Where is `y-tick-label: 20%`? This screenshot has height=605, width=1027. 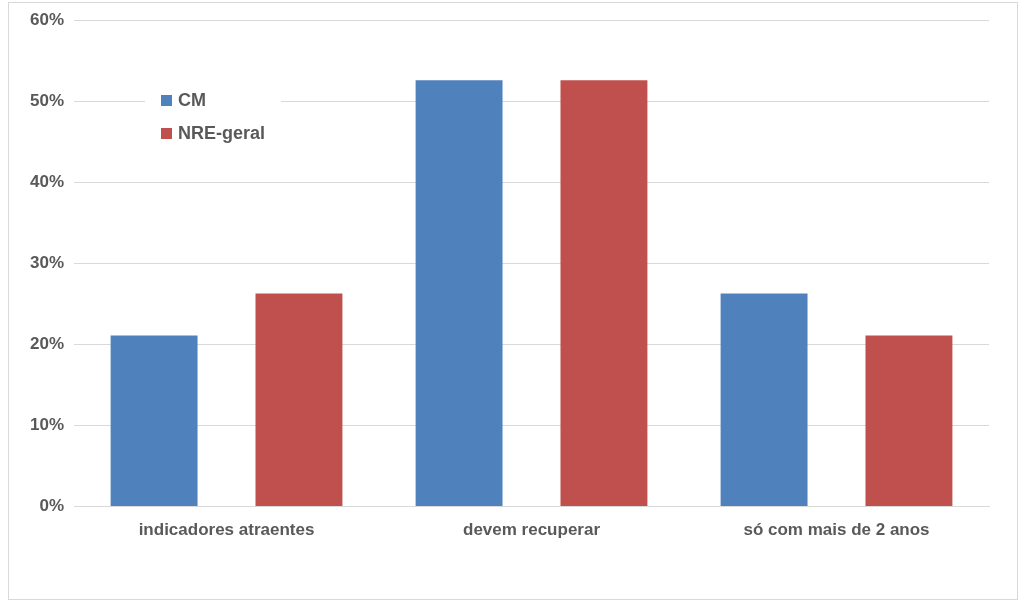
y-tick-label: 20% is located at coordinates (47, 344).